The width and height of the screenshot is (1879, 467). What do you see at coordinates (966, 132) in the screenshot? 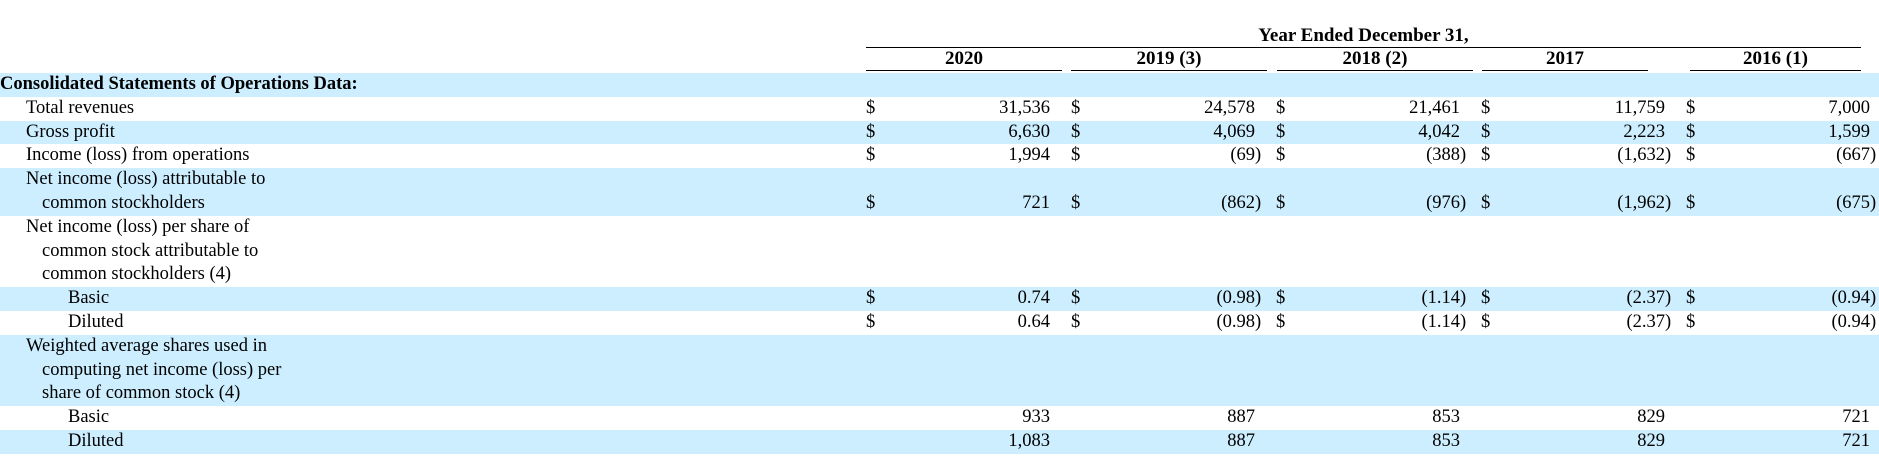
I see `cell-value: 6,630` at bounding box center [966, 132].